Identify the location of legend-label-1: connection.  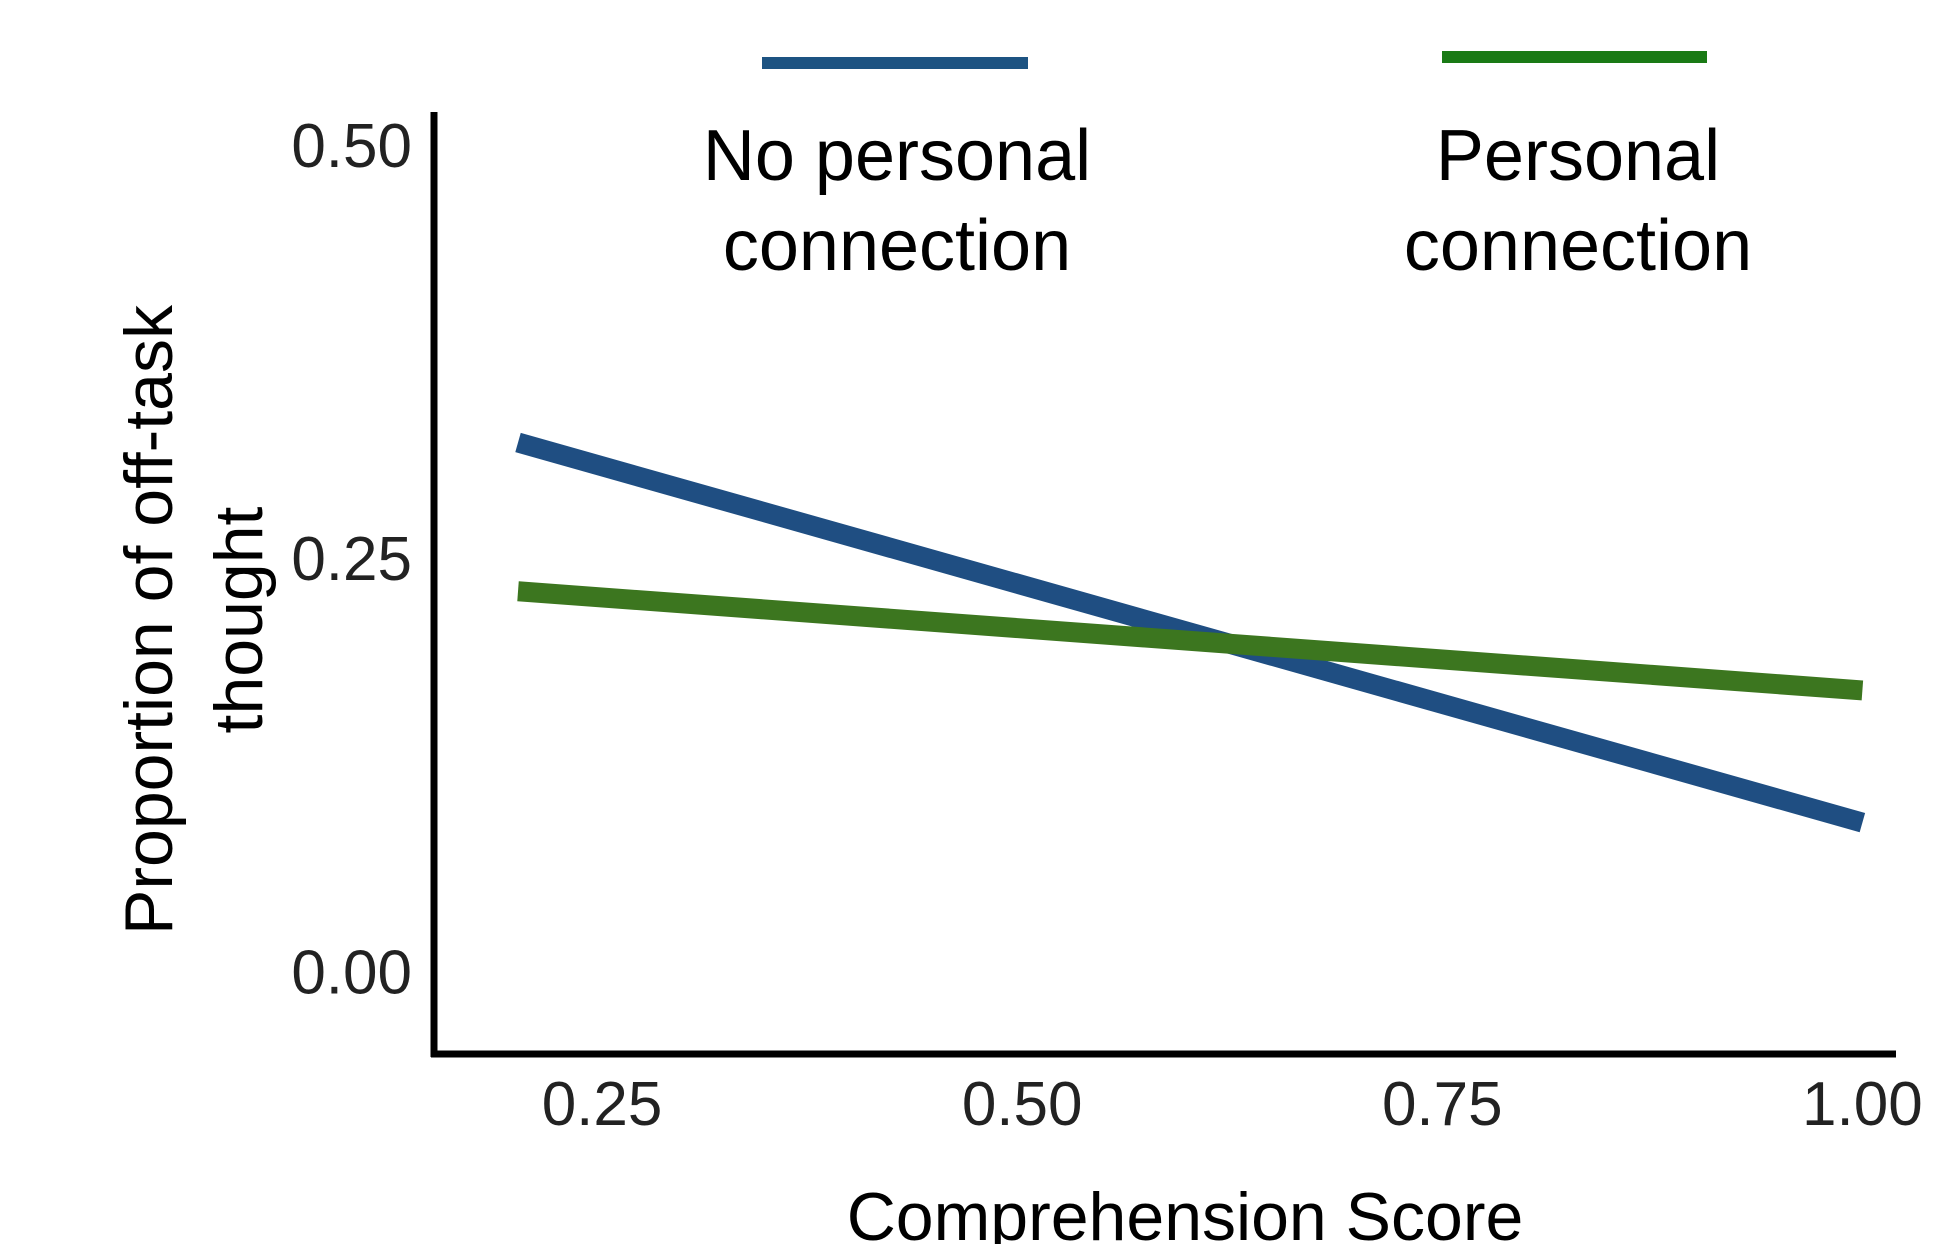
(897, 246).